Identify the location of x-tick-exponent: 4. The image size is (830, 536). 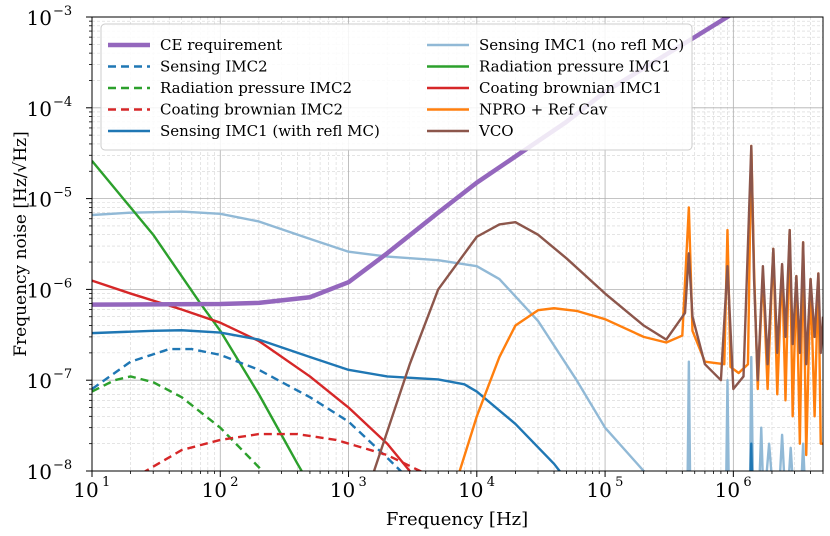
(491, 482).